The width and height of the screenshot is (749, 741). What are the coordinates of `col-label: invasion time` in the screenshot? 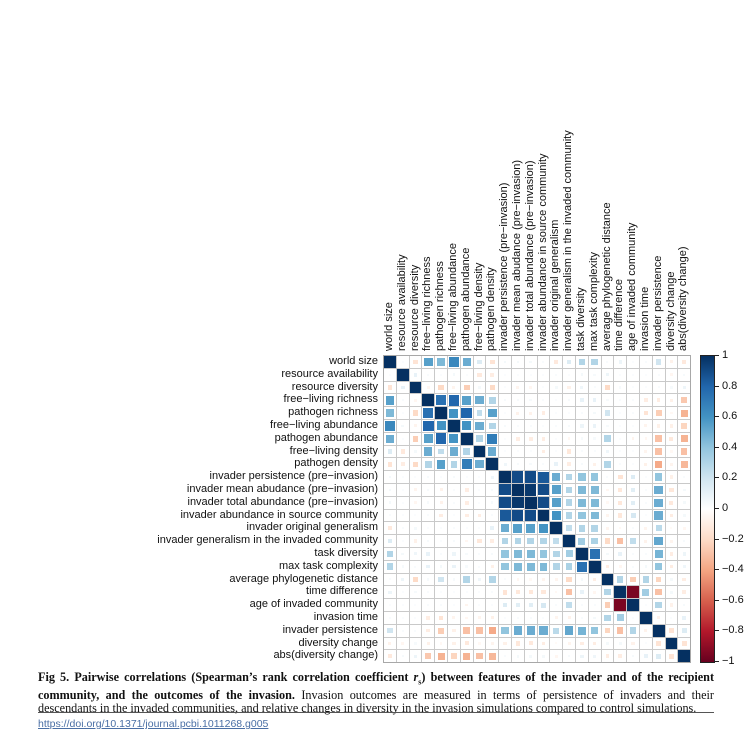 It's located at (644, 318).